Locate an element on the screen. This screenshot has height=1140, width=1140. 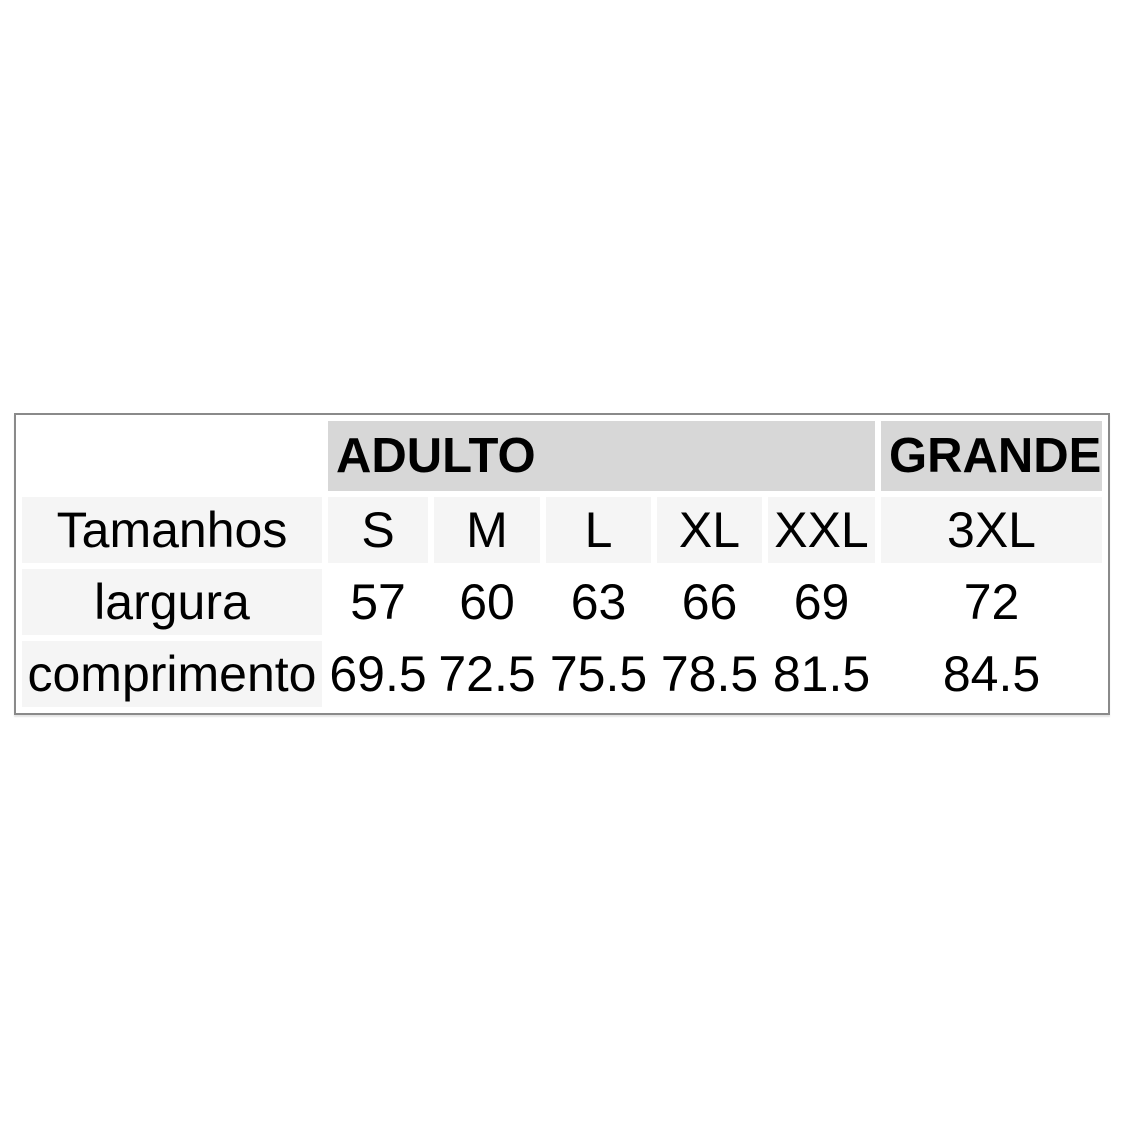
sizes-row: Tamanhos S M L XL XXL 3XL is located at coordinates (562, 530).